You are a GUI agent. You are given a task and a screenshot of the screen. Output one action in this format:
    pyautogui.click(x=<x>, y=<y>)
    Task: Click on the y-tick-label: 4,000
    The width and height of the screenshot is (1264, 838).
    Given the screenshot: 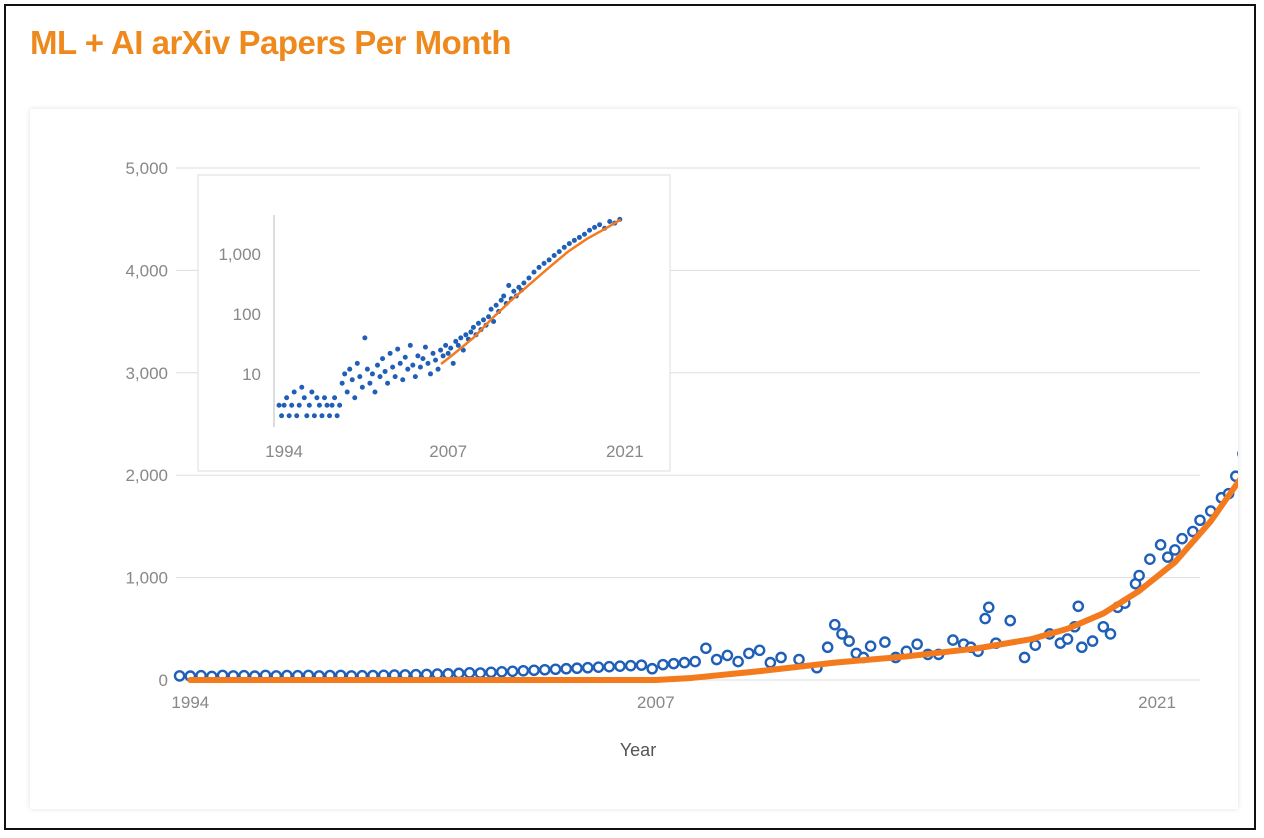 What is the action you would take?
    pyautogui.click(x=146, y=270)
    